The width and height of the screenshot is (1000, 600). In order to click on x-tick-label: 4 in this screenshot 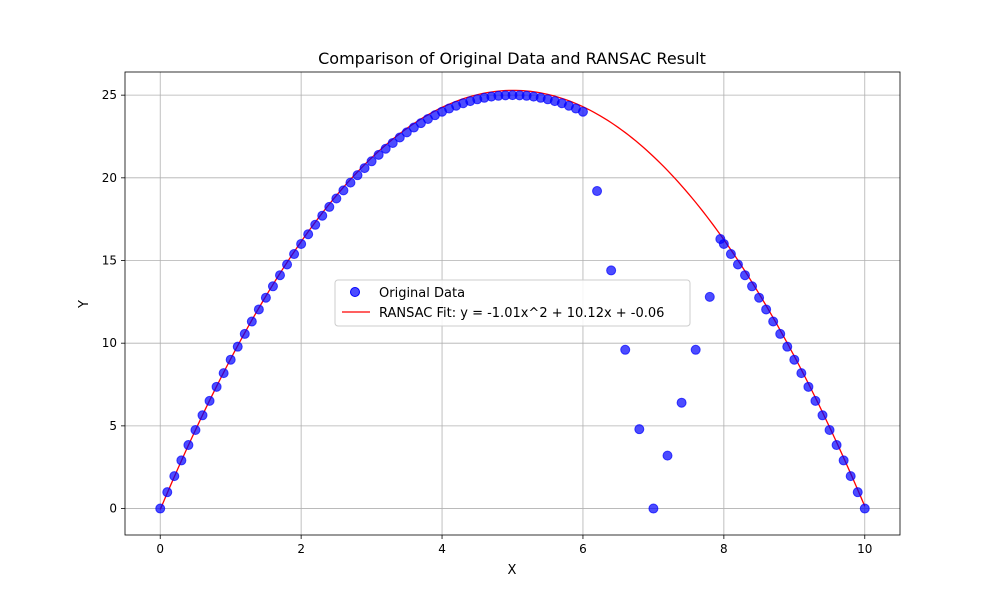, I will do `click(442, 549)`.